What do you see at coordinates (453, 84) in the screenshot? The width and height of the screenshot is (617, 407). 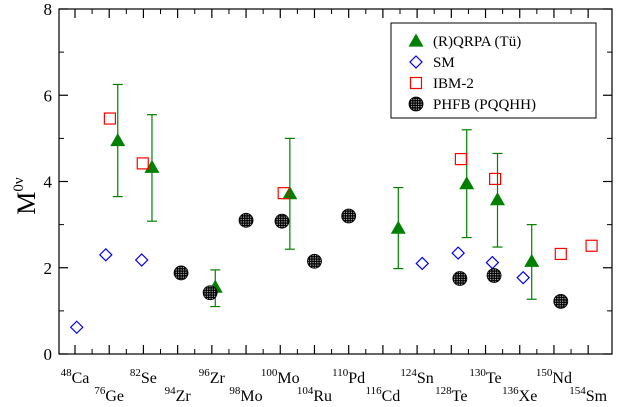 I see `legend-label: IBM-2` at bounding box center [453, 84].